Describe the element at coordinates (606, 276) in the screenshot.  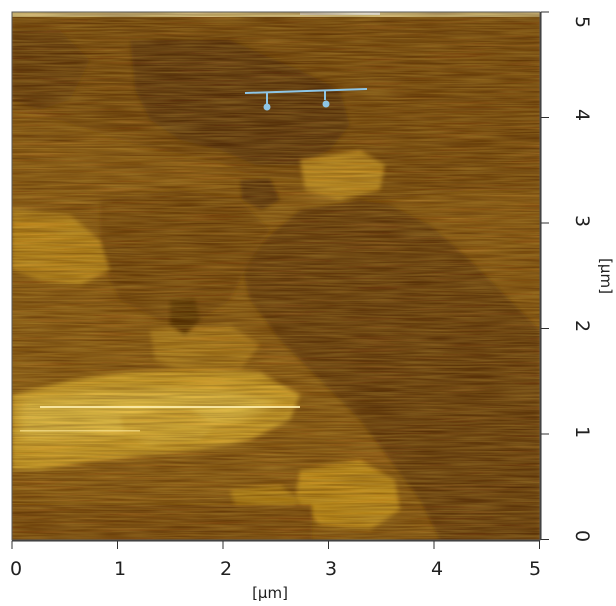
I see `y-axis-title: [µm]` at that location.